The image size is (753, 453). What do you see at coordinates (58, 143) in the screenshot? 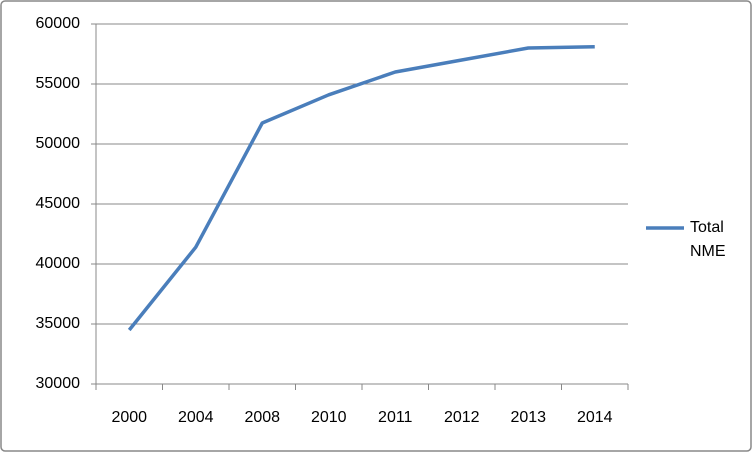
I see `y-tick-label: 50000` at bounding box center [58, 143].